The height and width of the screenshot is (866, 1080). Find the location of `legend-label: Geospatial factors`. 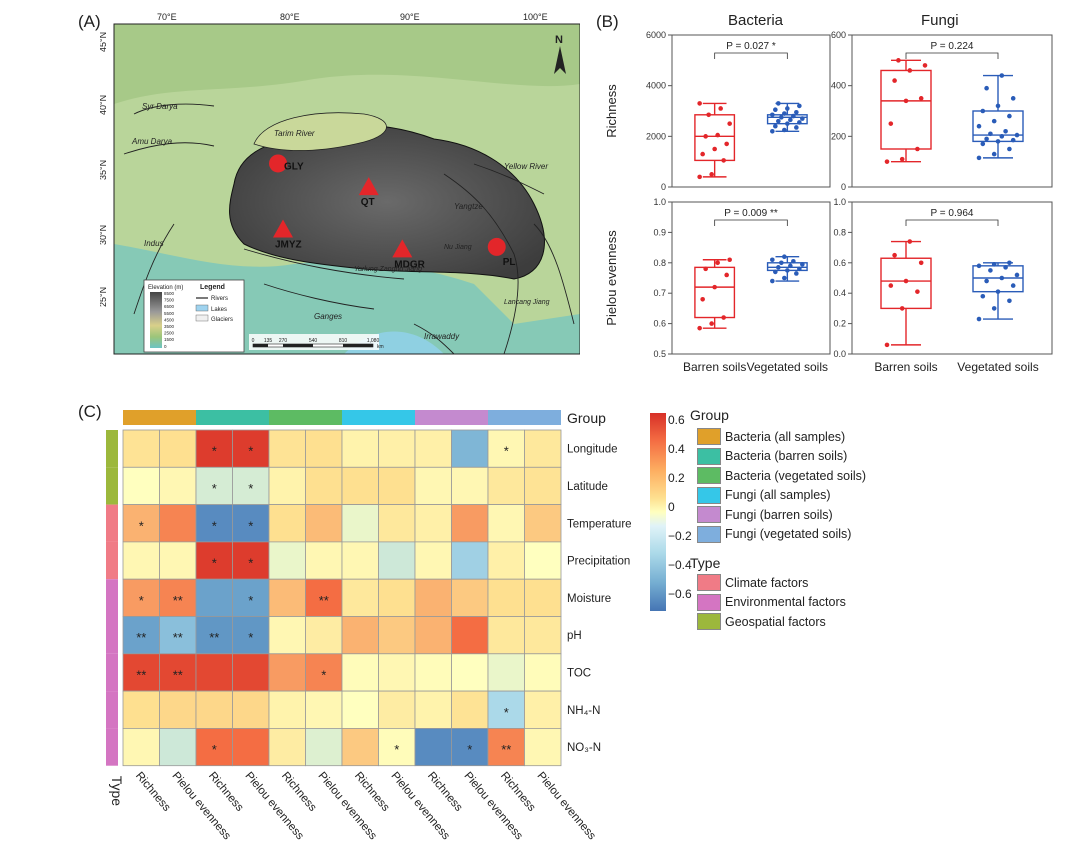

legend-label: Geospatial factors is located at coordinates (775, 621).